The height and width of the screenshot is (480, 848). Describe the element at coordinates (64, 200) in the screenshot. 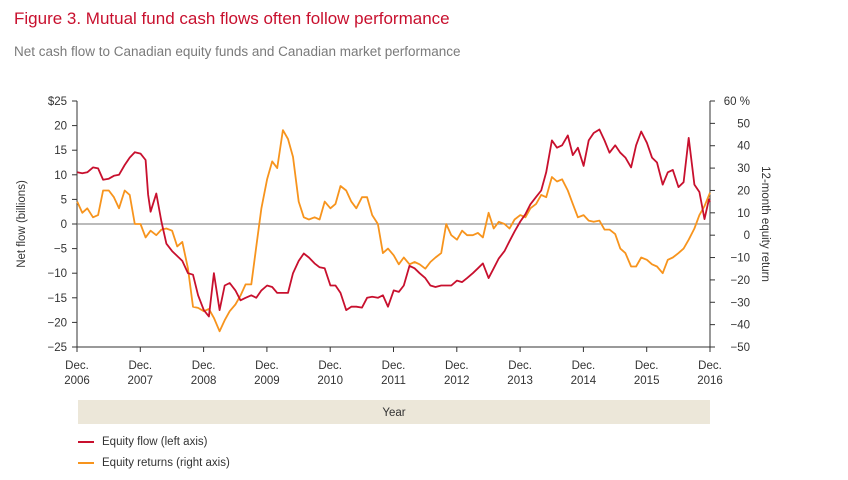

I see `left-tick-label: 5` at that location.